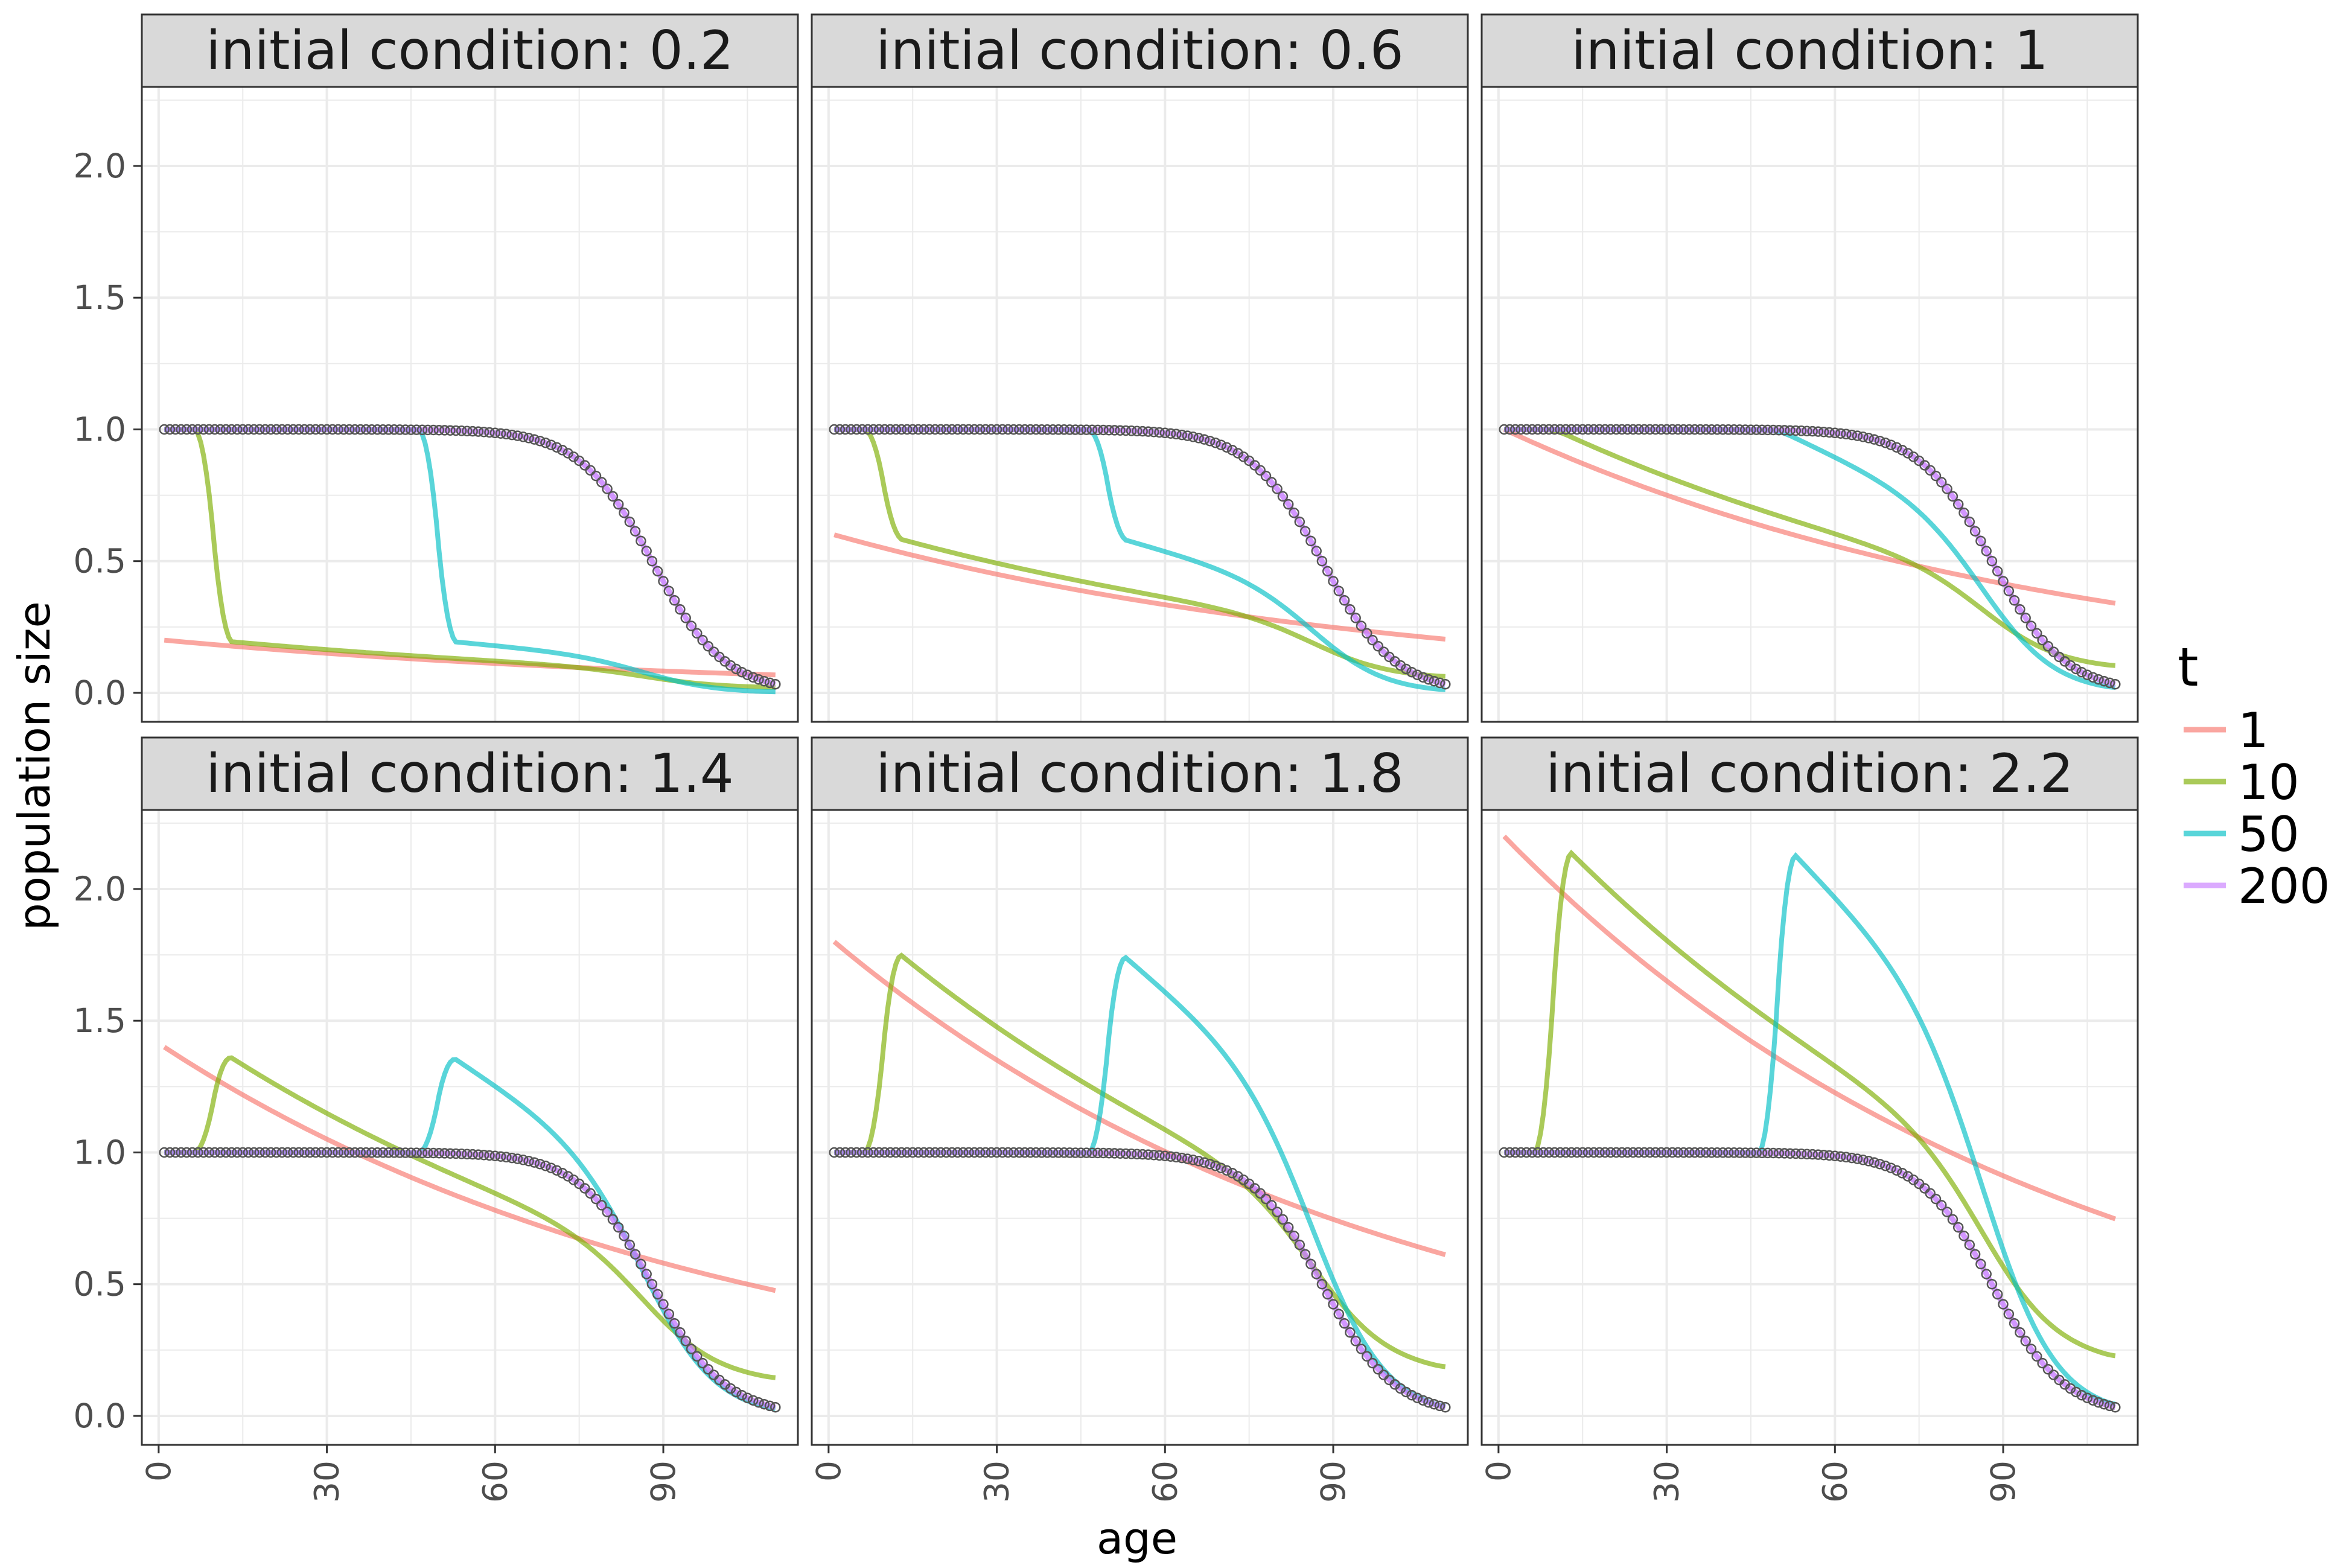  I want to click on y-tick-label: 1.0, so click(100, 429).